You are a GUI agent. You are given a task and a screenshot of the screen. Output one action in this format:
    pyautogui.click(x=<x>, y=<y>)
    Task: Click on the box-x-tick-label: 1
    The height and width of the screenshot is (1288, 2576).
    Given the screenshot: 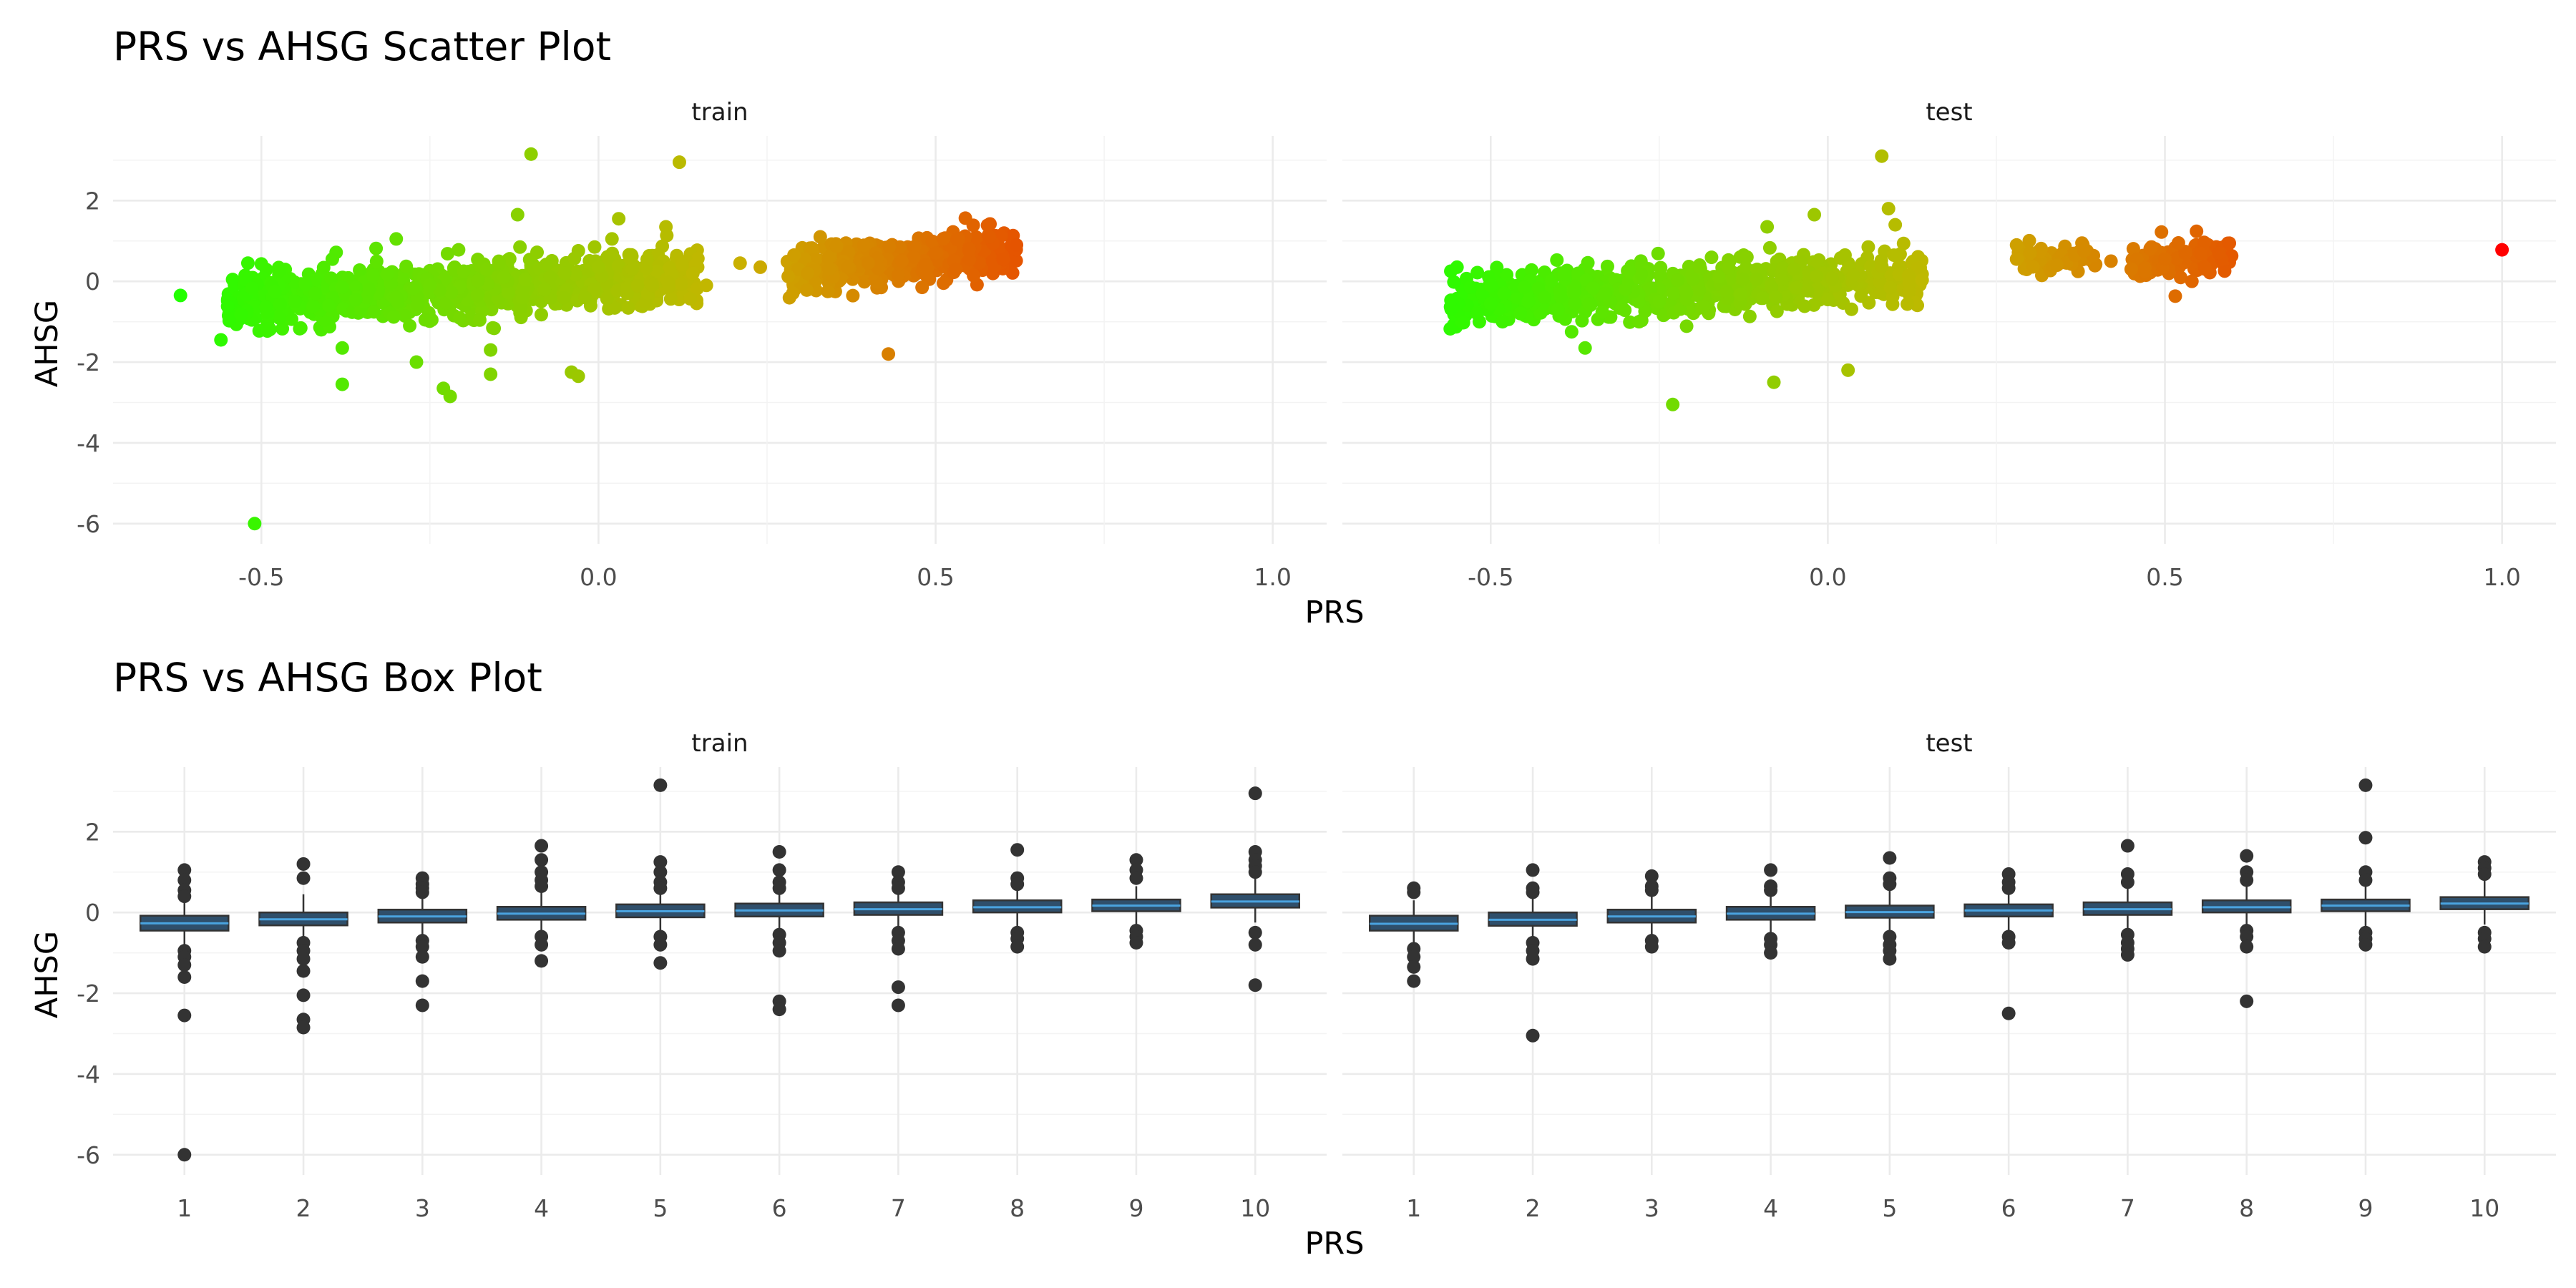 What is the action you would take?
    pyautogui.click(x=184, y=1208)
    